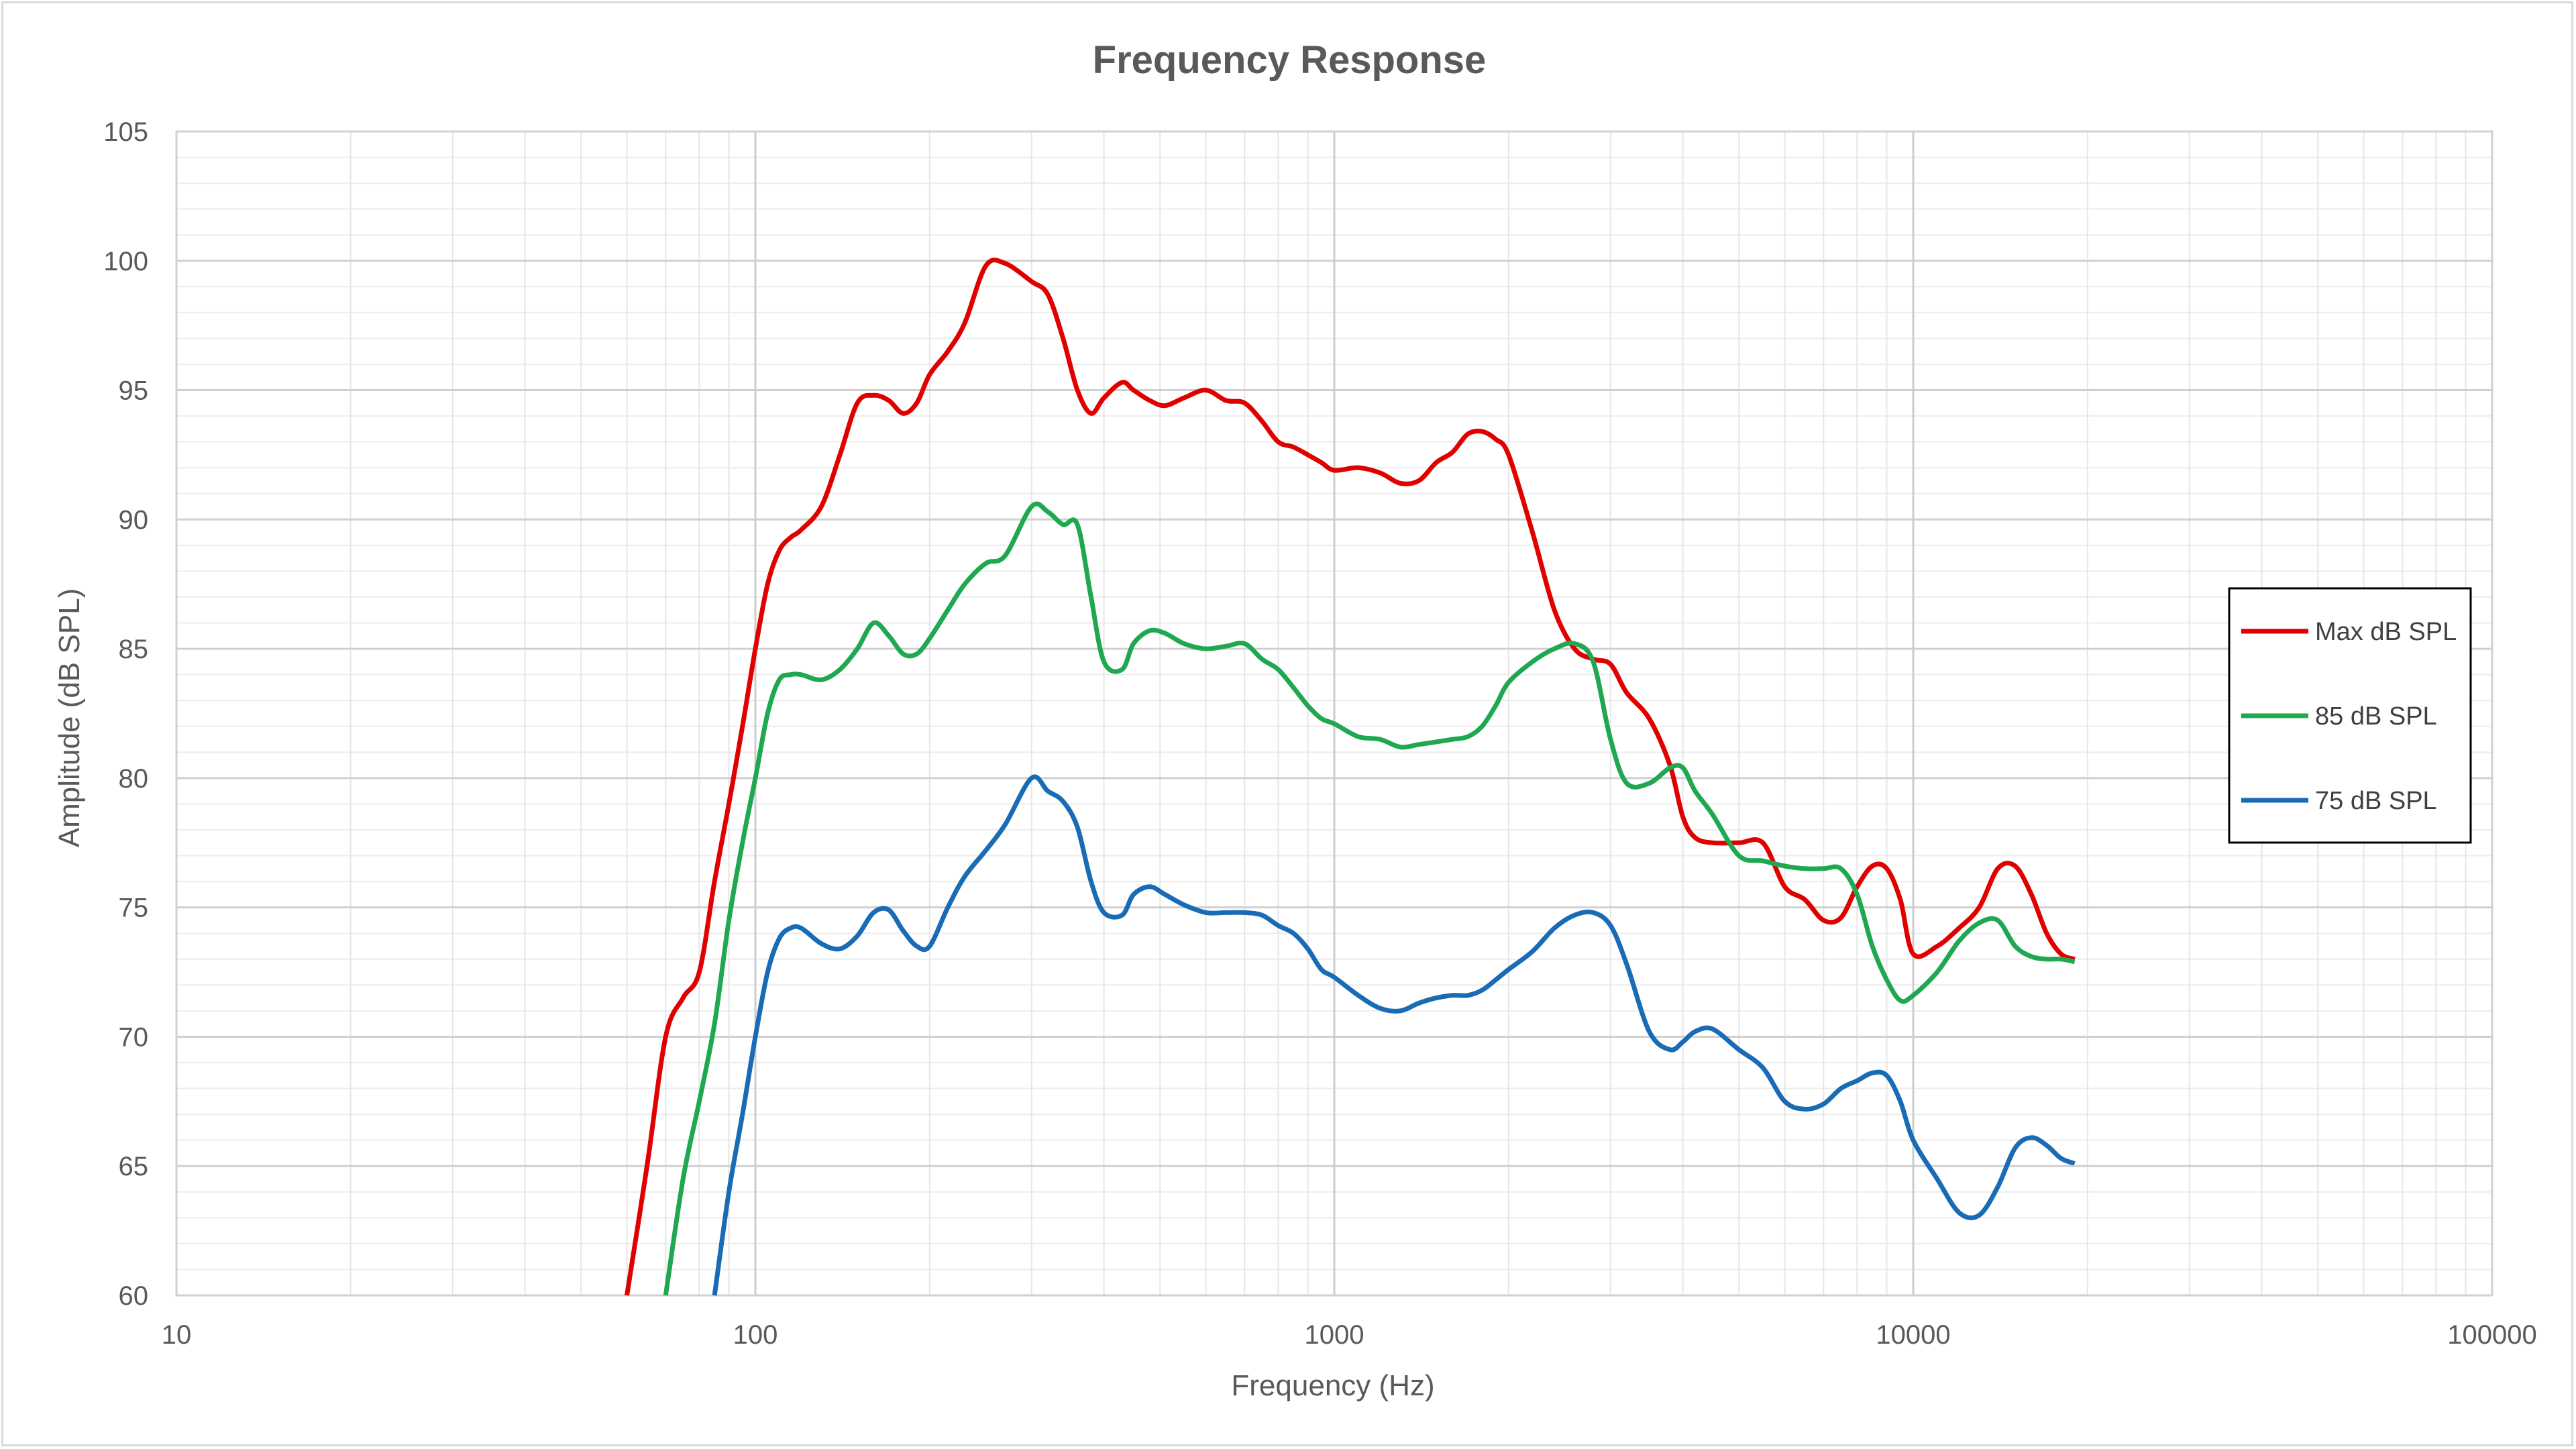  Describe the element at coordinates (1290, 60) in the screenshot. I see `chart-title: Frequency Response` at that location.